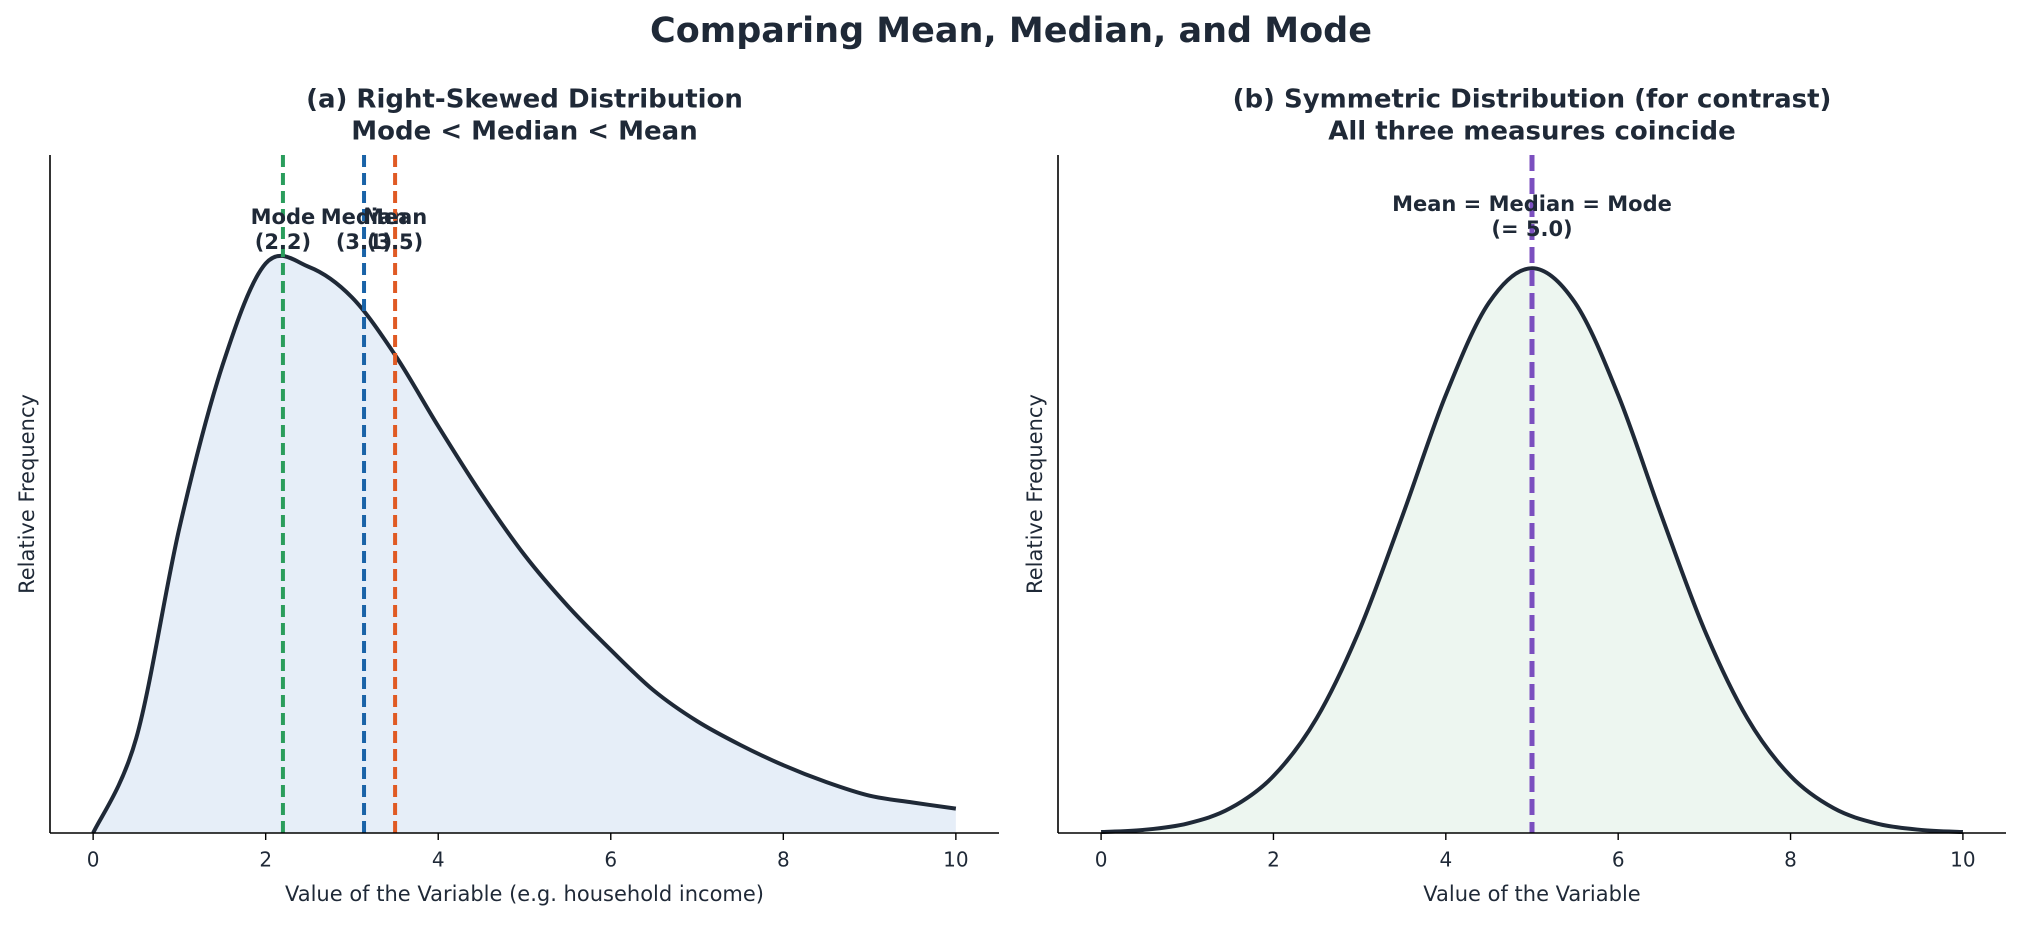 This screenshot has width=2023, height=925. I want to click on x-axis-label: Value of the Variable, so click(1531, 894).